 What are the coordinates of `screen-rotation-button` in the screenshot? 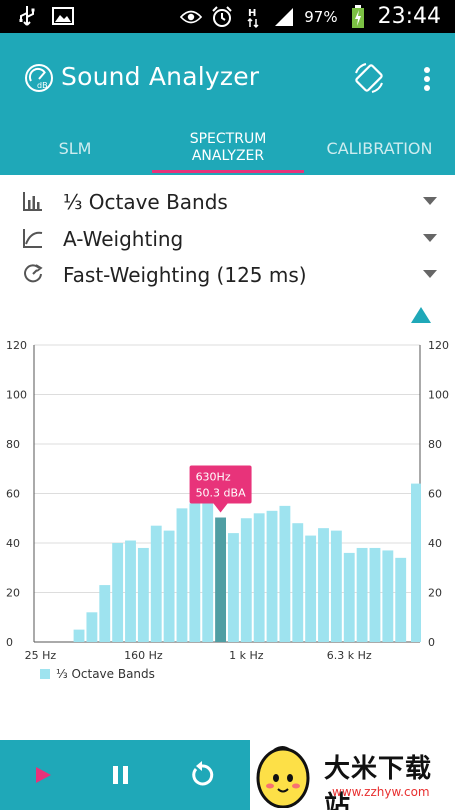 It's located at (369, 78).